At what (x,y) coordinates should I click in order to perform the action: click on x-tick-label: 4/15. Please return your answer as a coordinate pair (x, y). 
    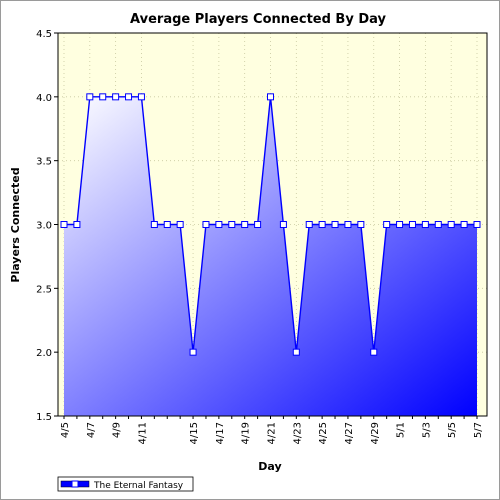
    Looking at the image, I should click on (194, 433).